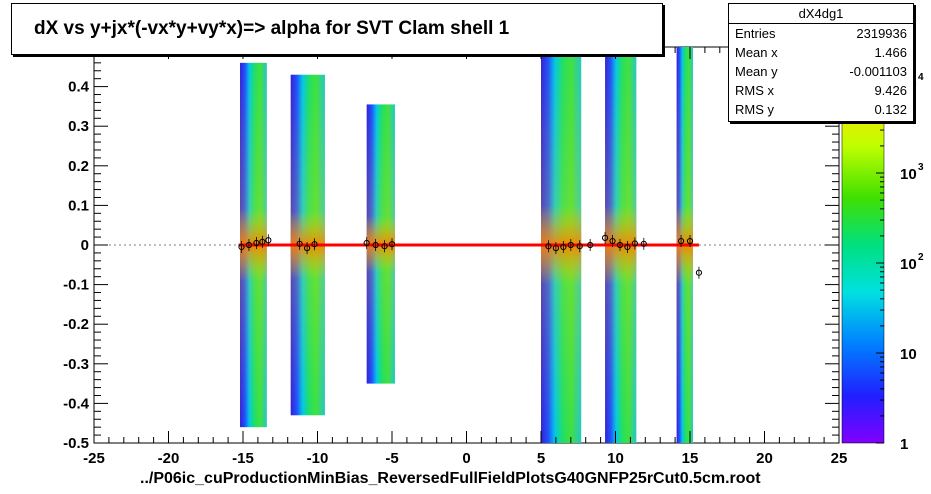  What do you see at coordinates (890, 109) in the screenshot?
I see `stats-value: 0.132` at bounding box center [890, 109].